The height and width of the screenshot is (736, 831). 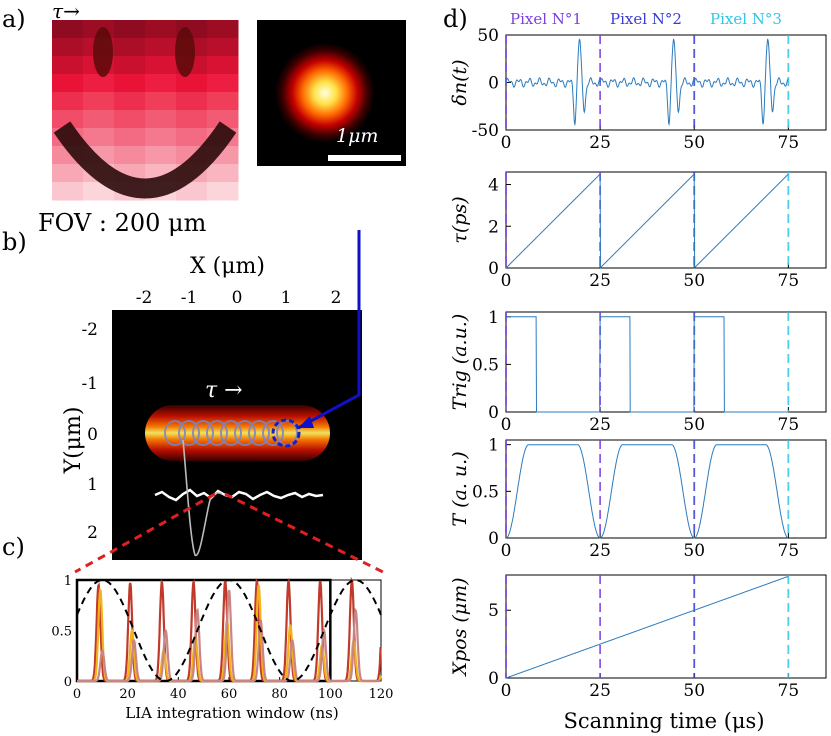 I want to click on psf-image: 1μm, so click(x=331, y=93).